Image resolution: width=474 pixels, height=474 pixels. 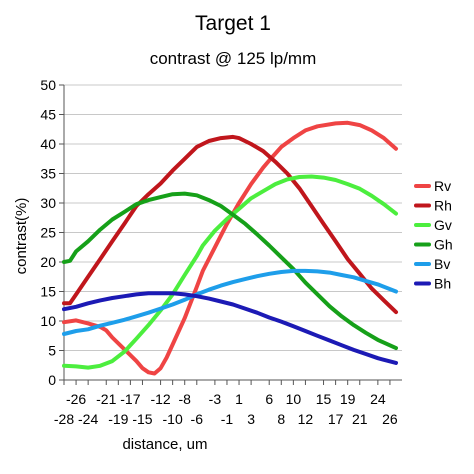 What do you see at coordinates (348, 399) in the screenshot?
I see `x-tick-label-upper: 19` at bounding box center [348, 399].